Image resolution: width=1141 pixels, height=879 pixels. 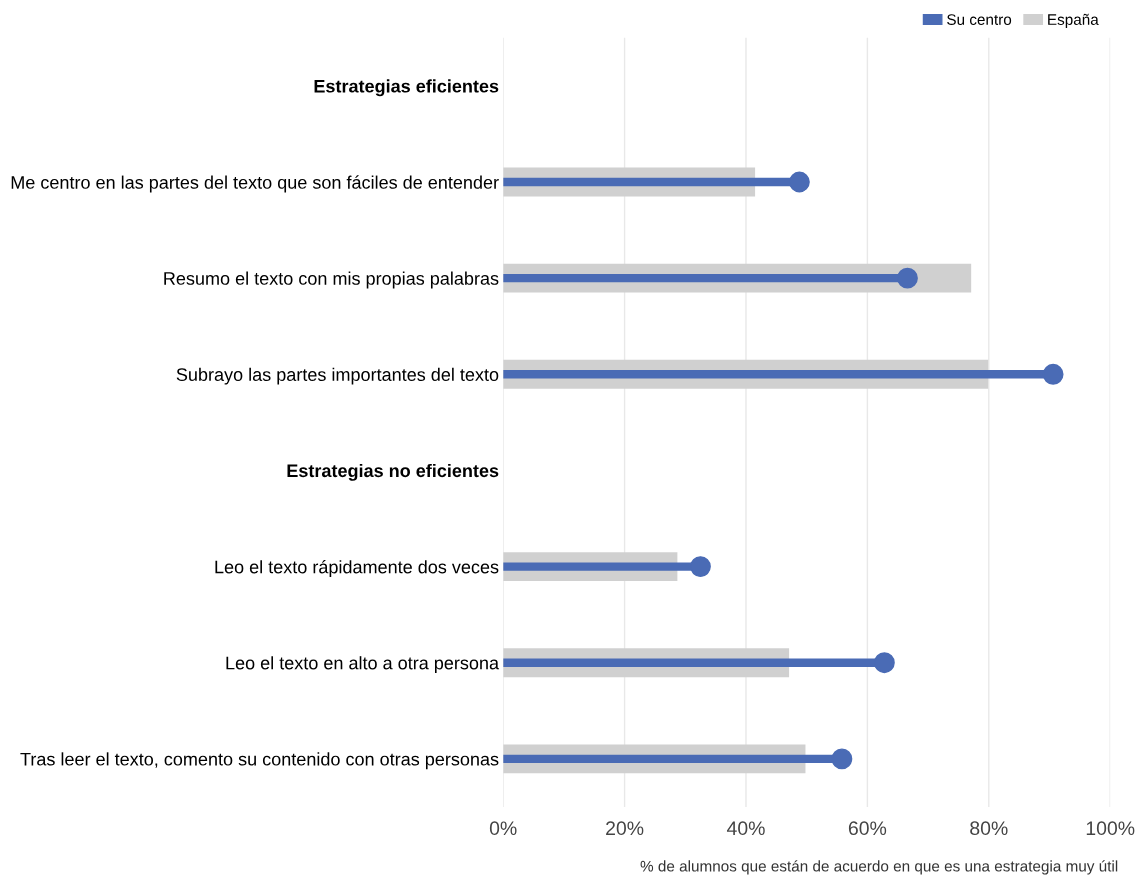 I want to click on x-tick-label: 40%, so click(x=745, y=828).